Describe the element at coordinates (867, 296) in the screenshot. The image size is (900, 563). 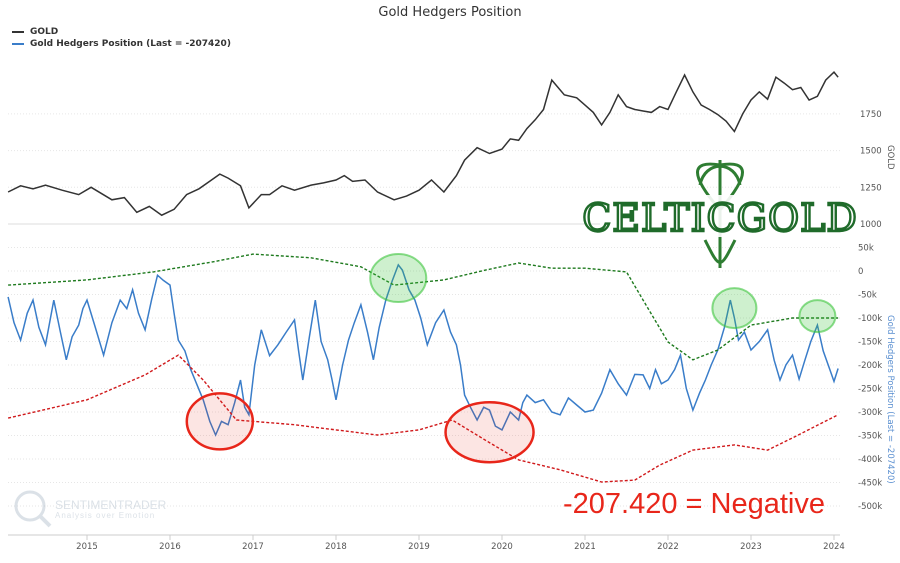
I see `y-tick-label-hedgers: -50k` at that location.